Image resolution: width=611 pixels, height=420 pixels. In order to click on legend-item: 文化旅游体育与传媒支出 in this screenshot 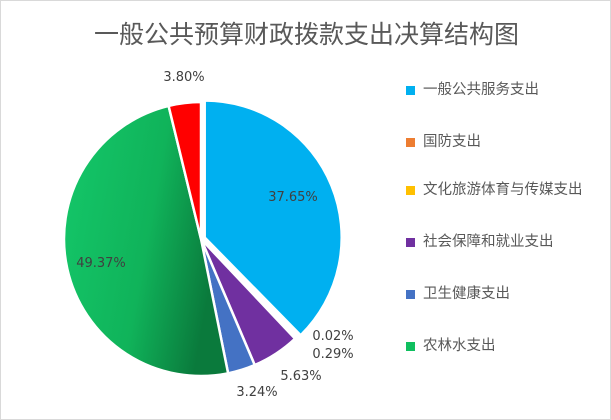, I will do `click(508, 190)`.